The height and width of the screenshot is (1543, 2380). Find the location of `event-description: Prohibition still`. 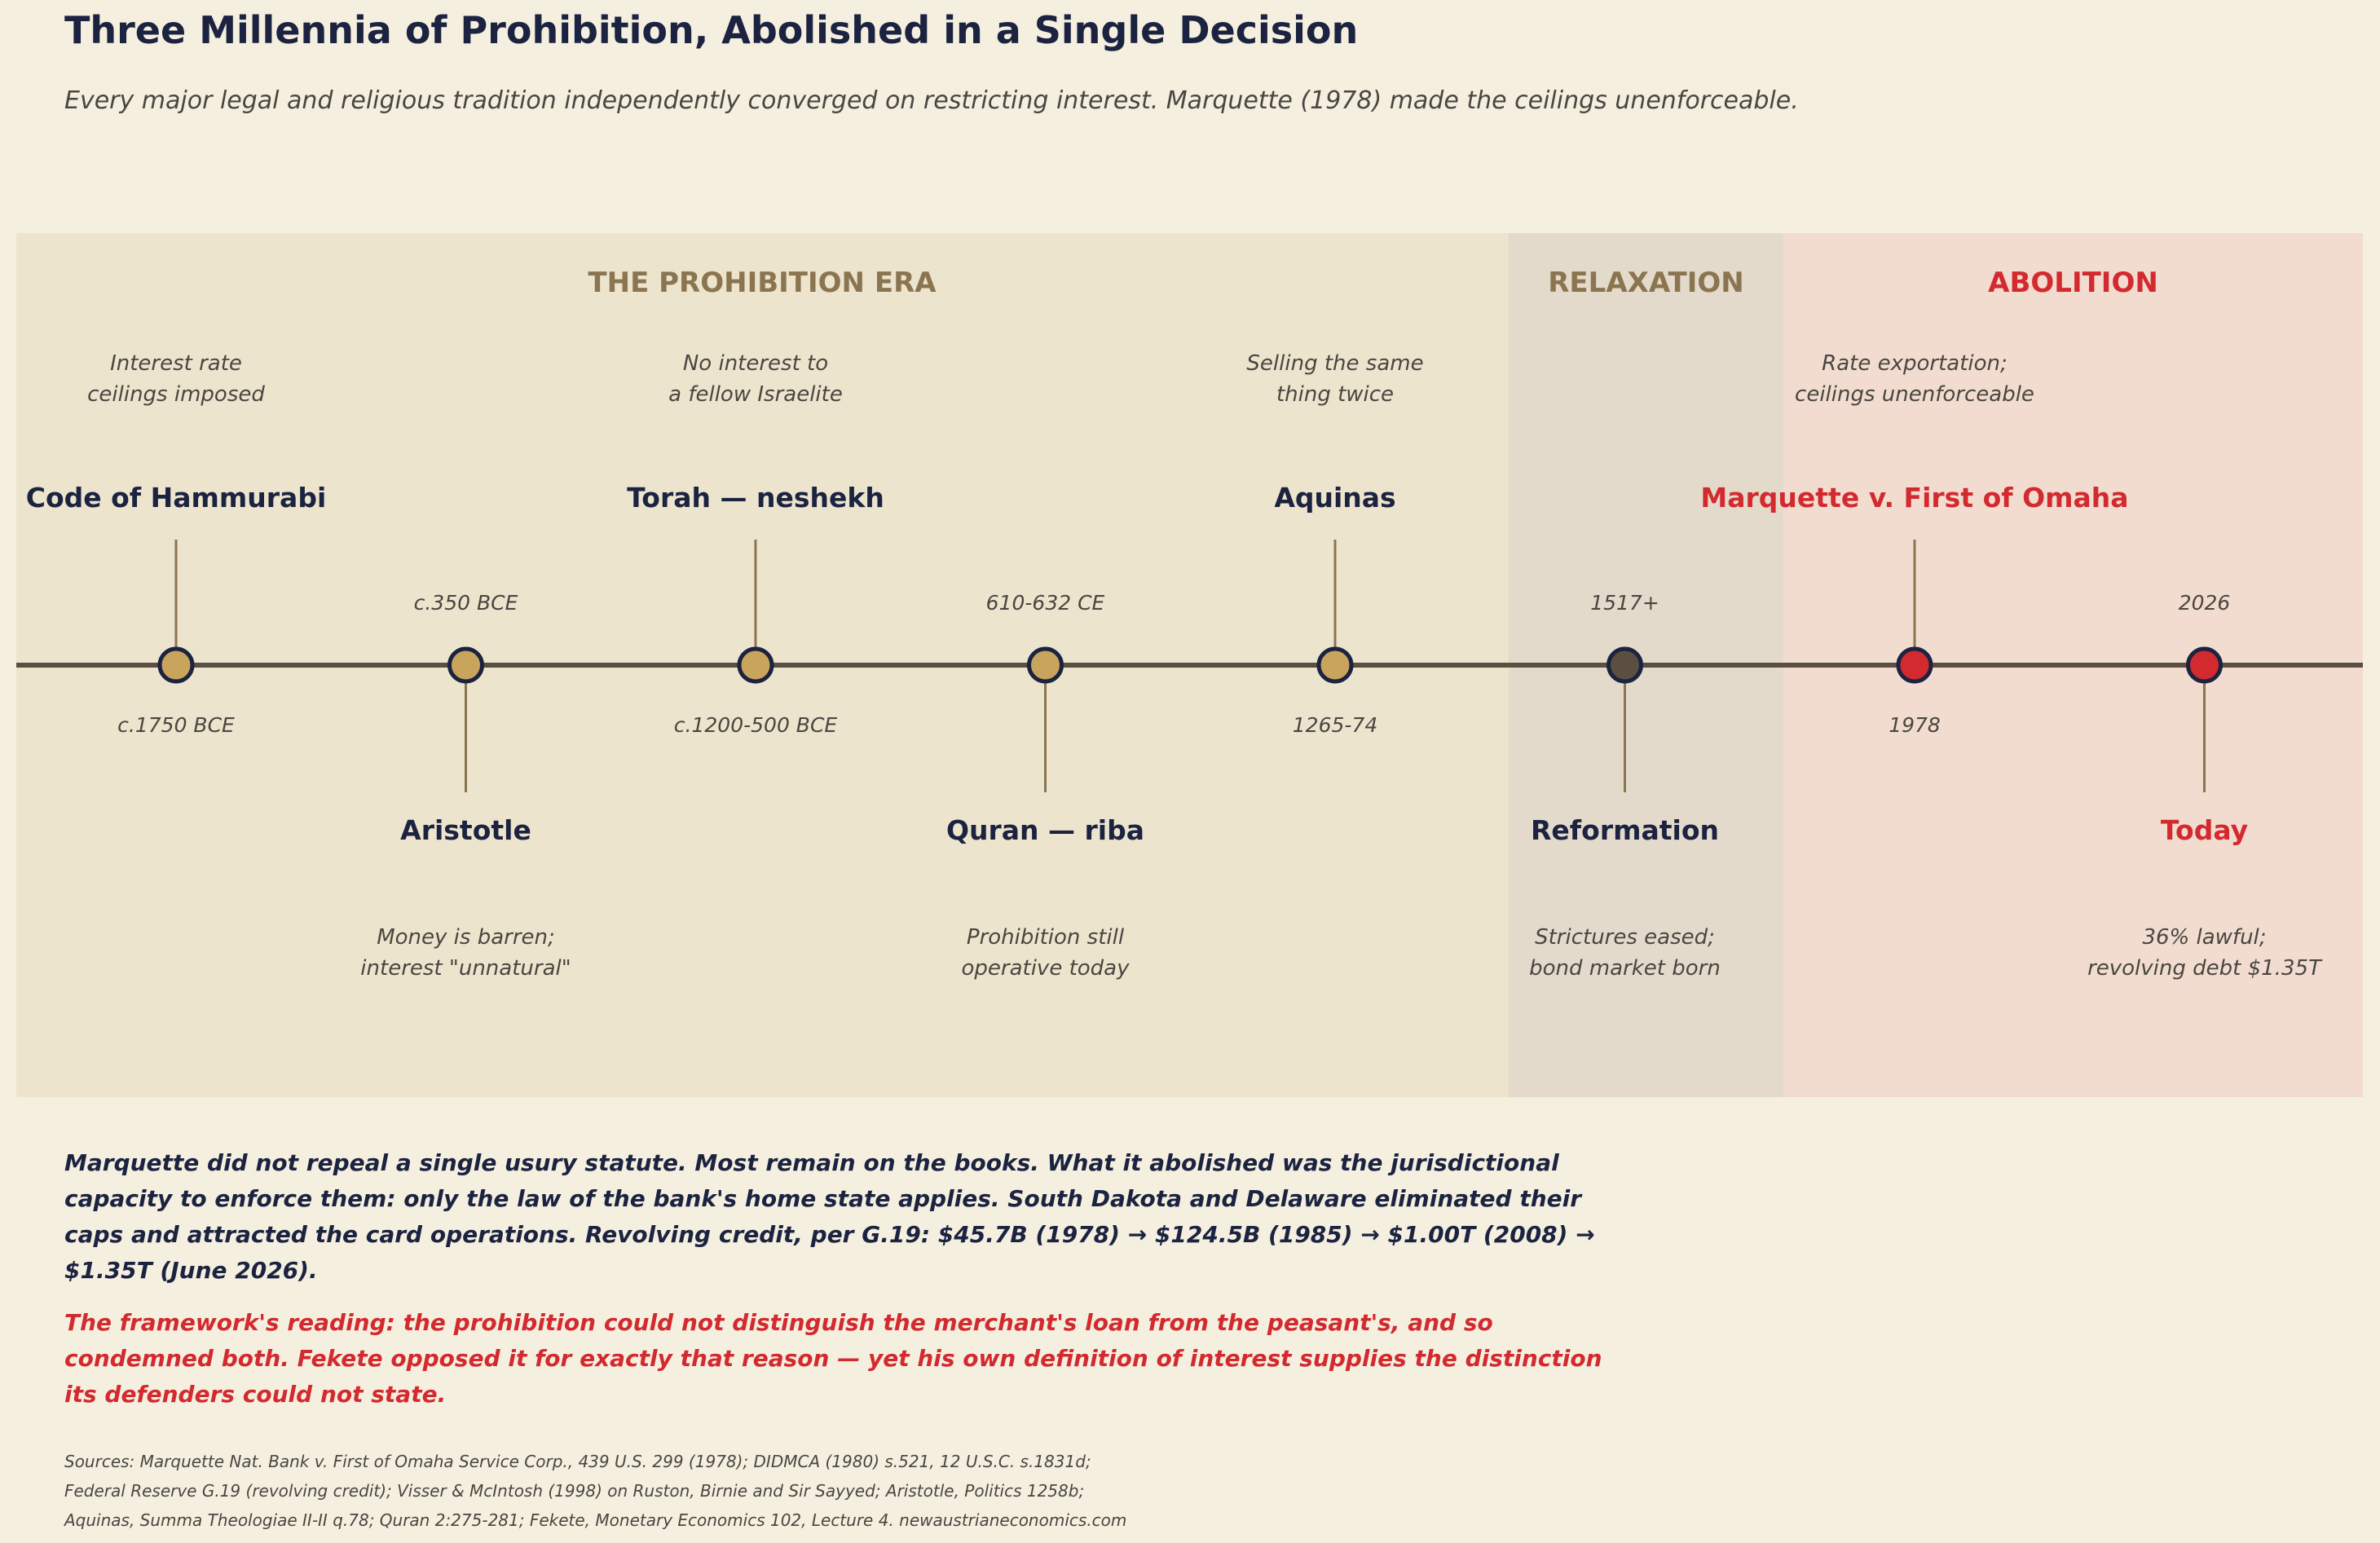

event-description: Prohibition still is located at coordinates (1046, 937).